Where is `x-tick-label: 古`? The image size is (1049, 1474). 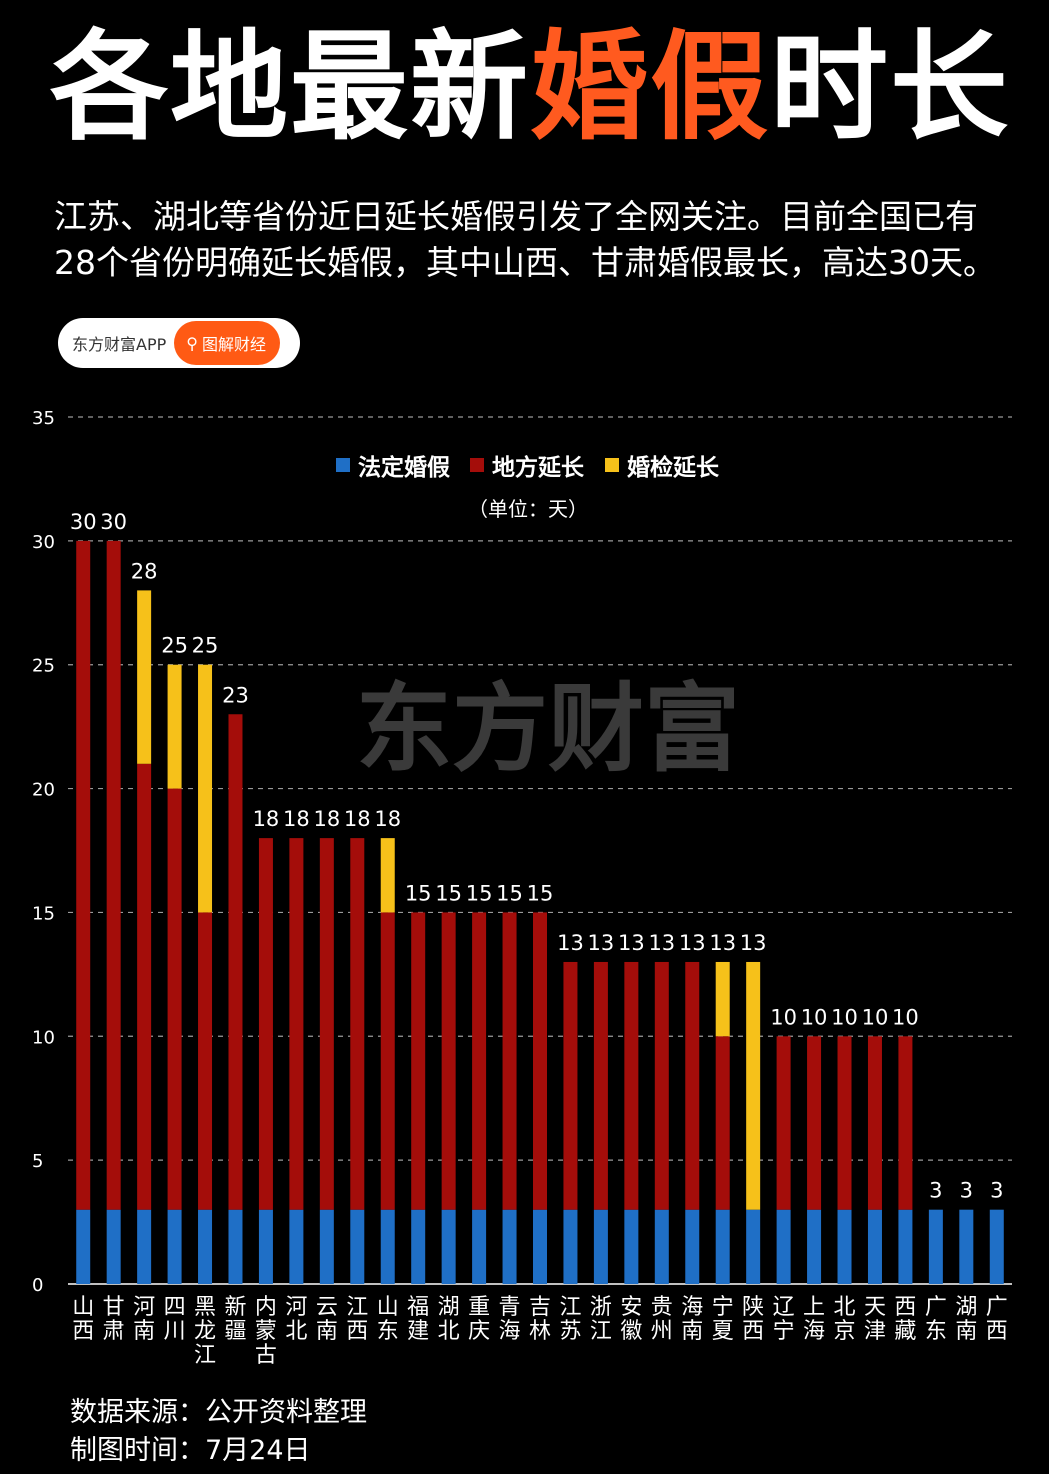 x-tick-label: 古 is located at coordinates (266, 1355).